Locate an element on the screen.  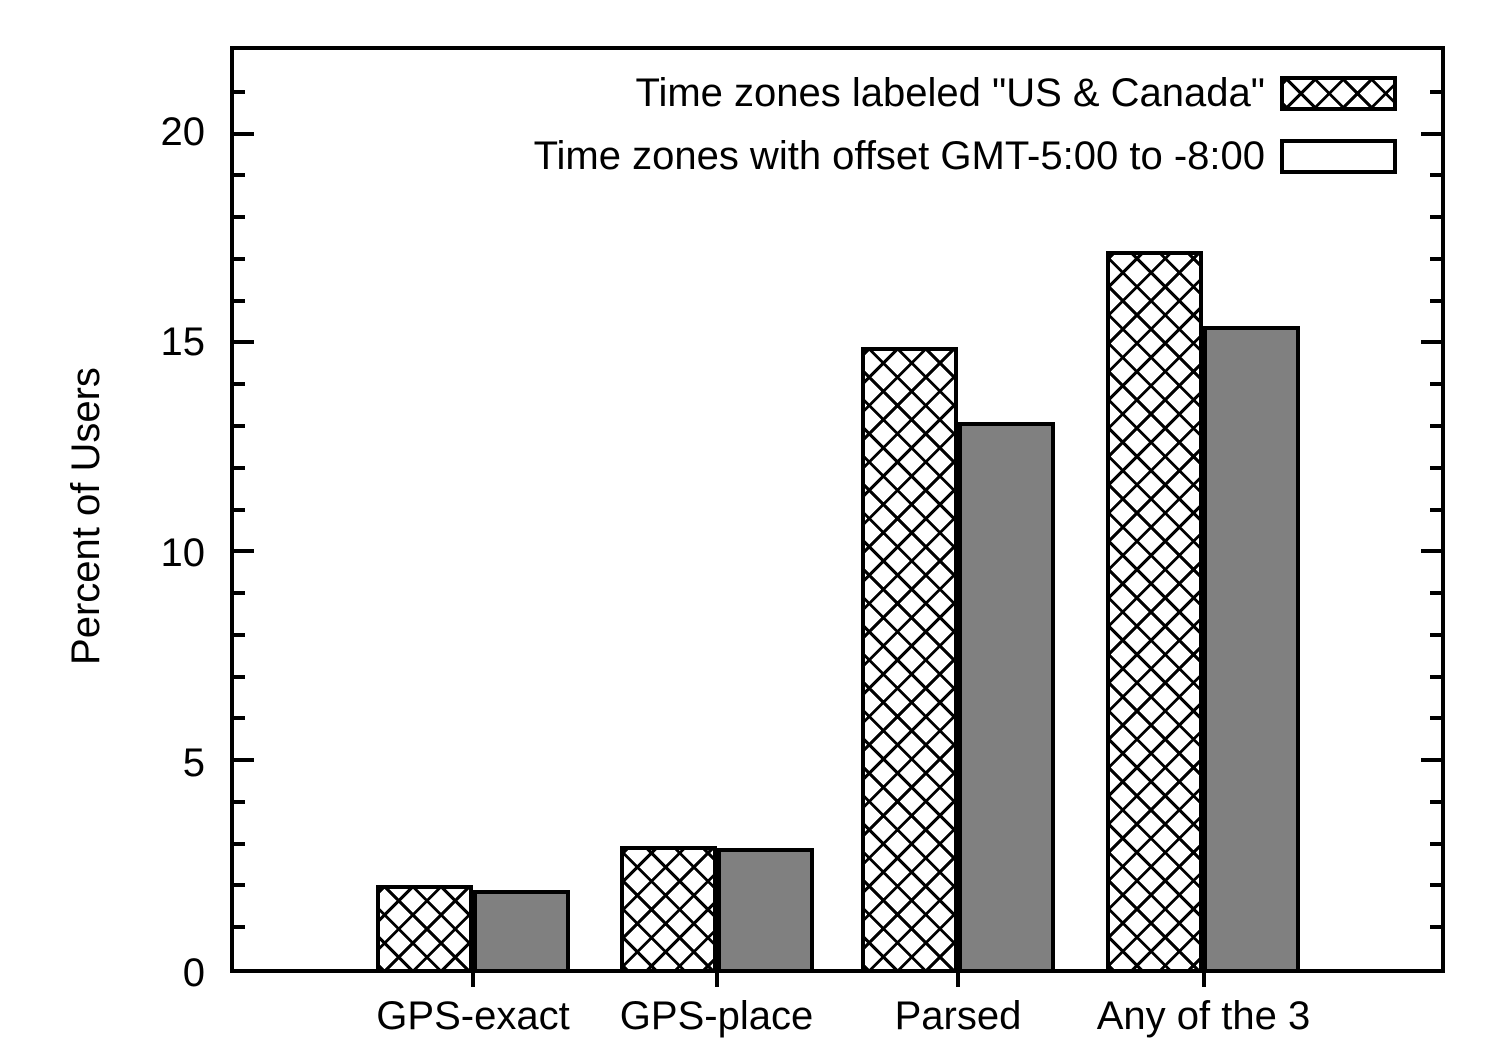
legend-row-gmt-offset: Time zones with offset GMT-5:00 to -8:00 is located at coordinates (965, 156).